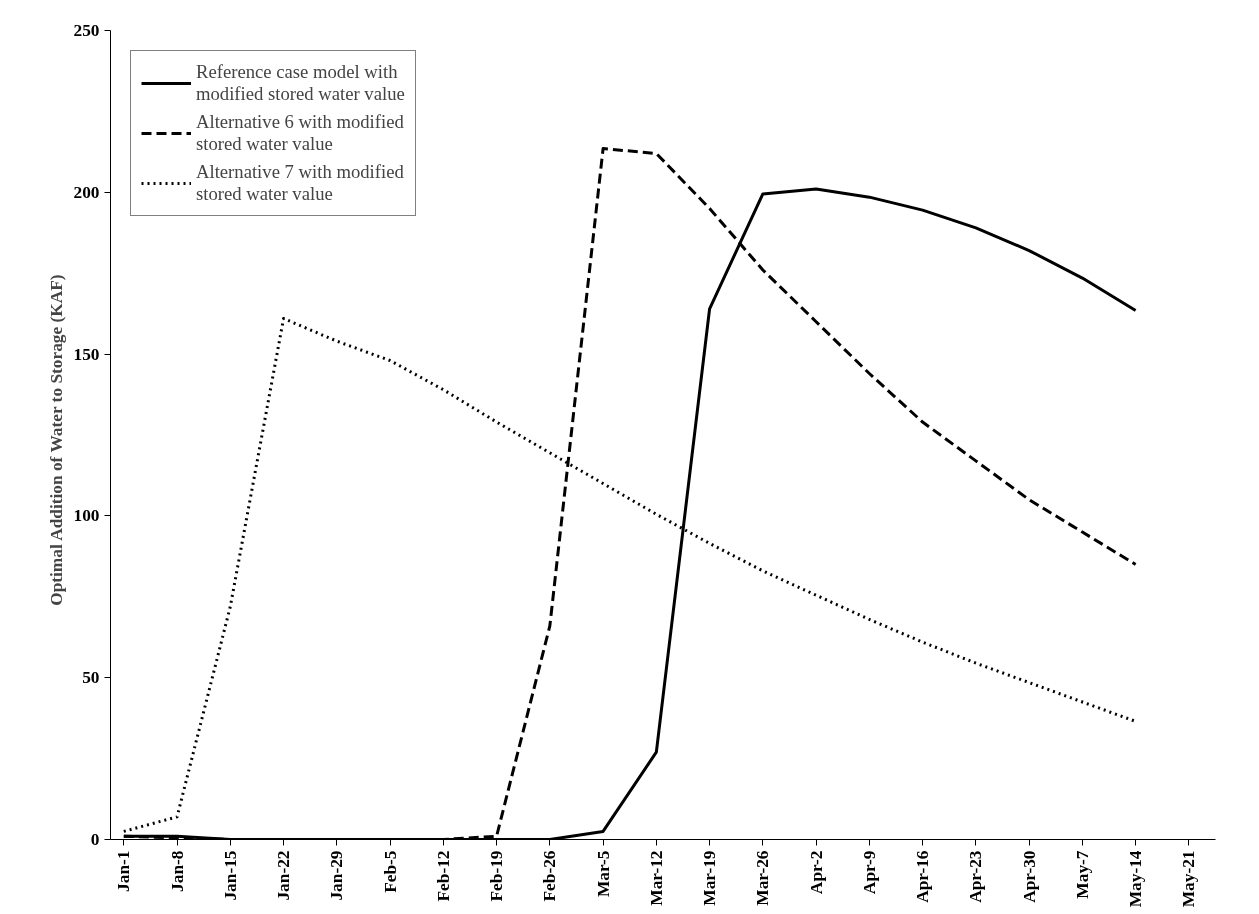 Image resolution: width=1259 pixels, height=914 pixels. I want to click on x-tick-label: May-14, so click(1136, 879).